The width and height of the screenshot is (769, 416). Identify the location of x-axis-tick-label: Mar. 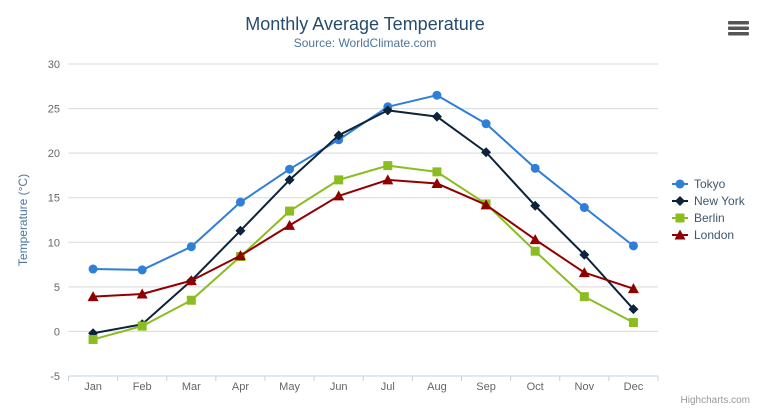
(191, 387).